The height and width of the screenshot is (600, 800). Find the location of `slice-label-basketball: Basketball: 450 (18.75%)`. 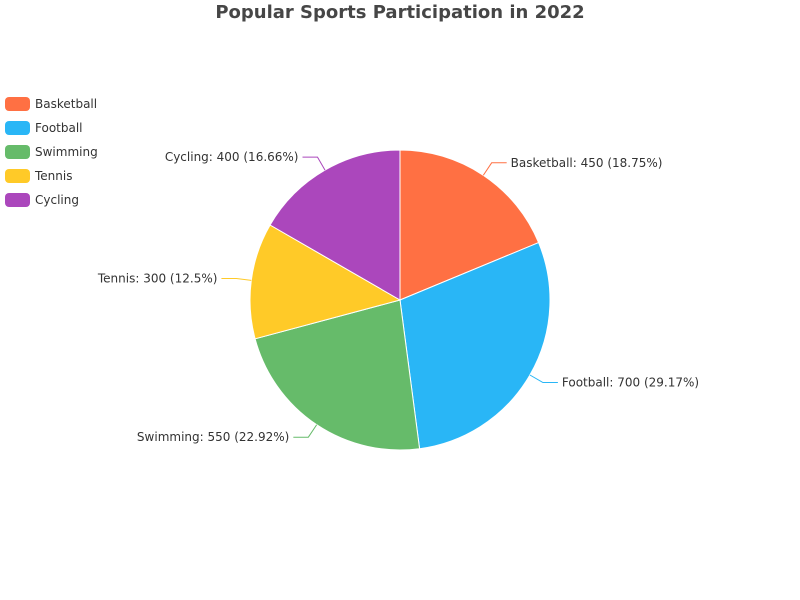

slice-label-basketball: Basketball: 450 (18.75%) is located at coordinates (587, 163).